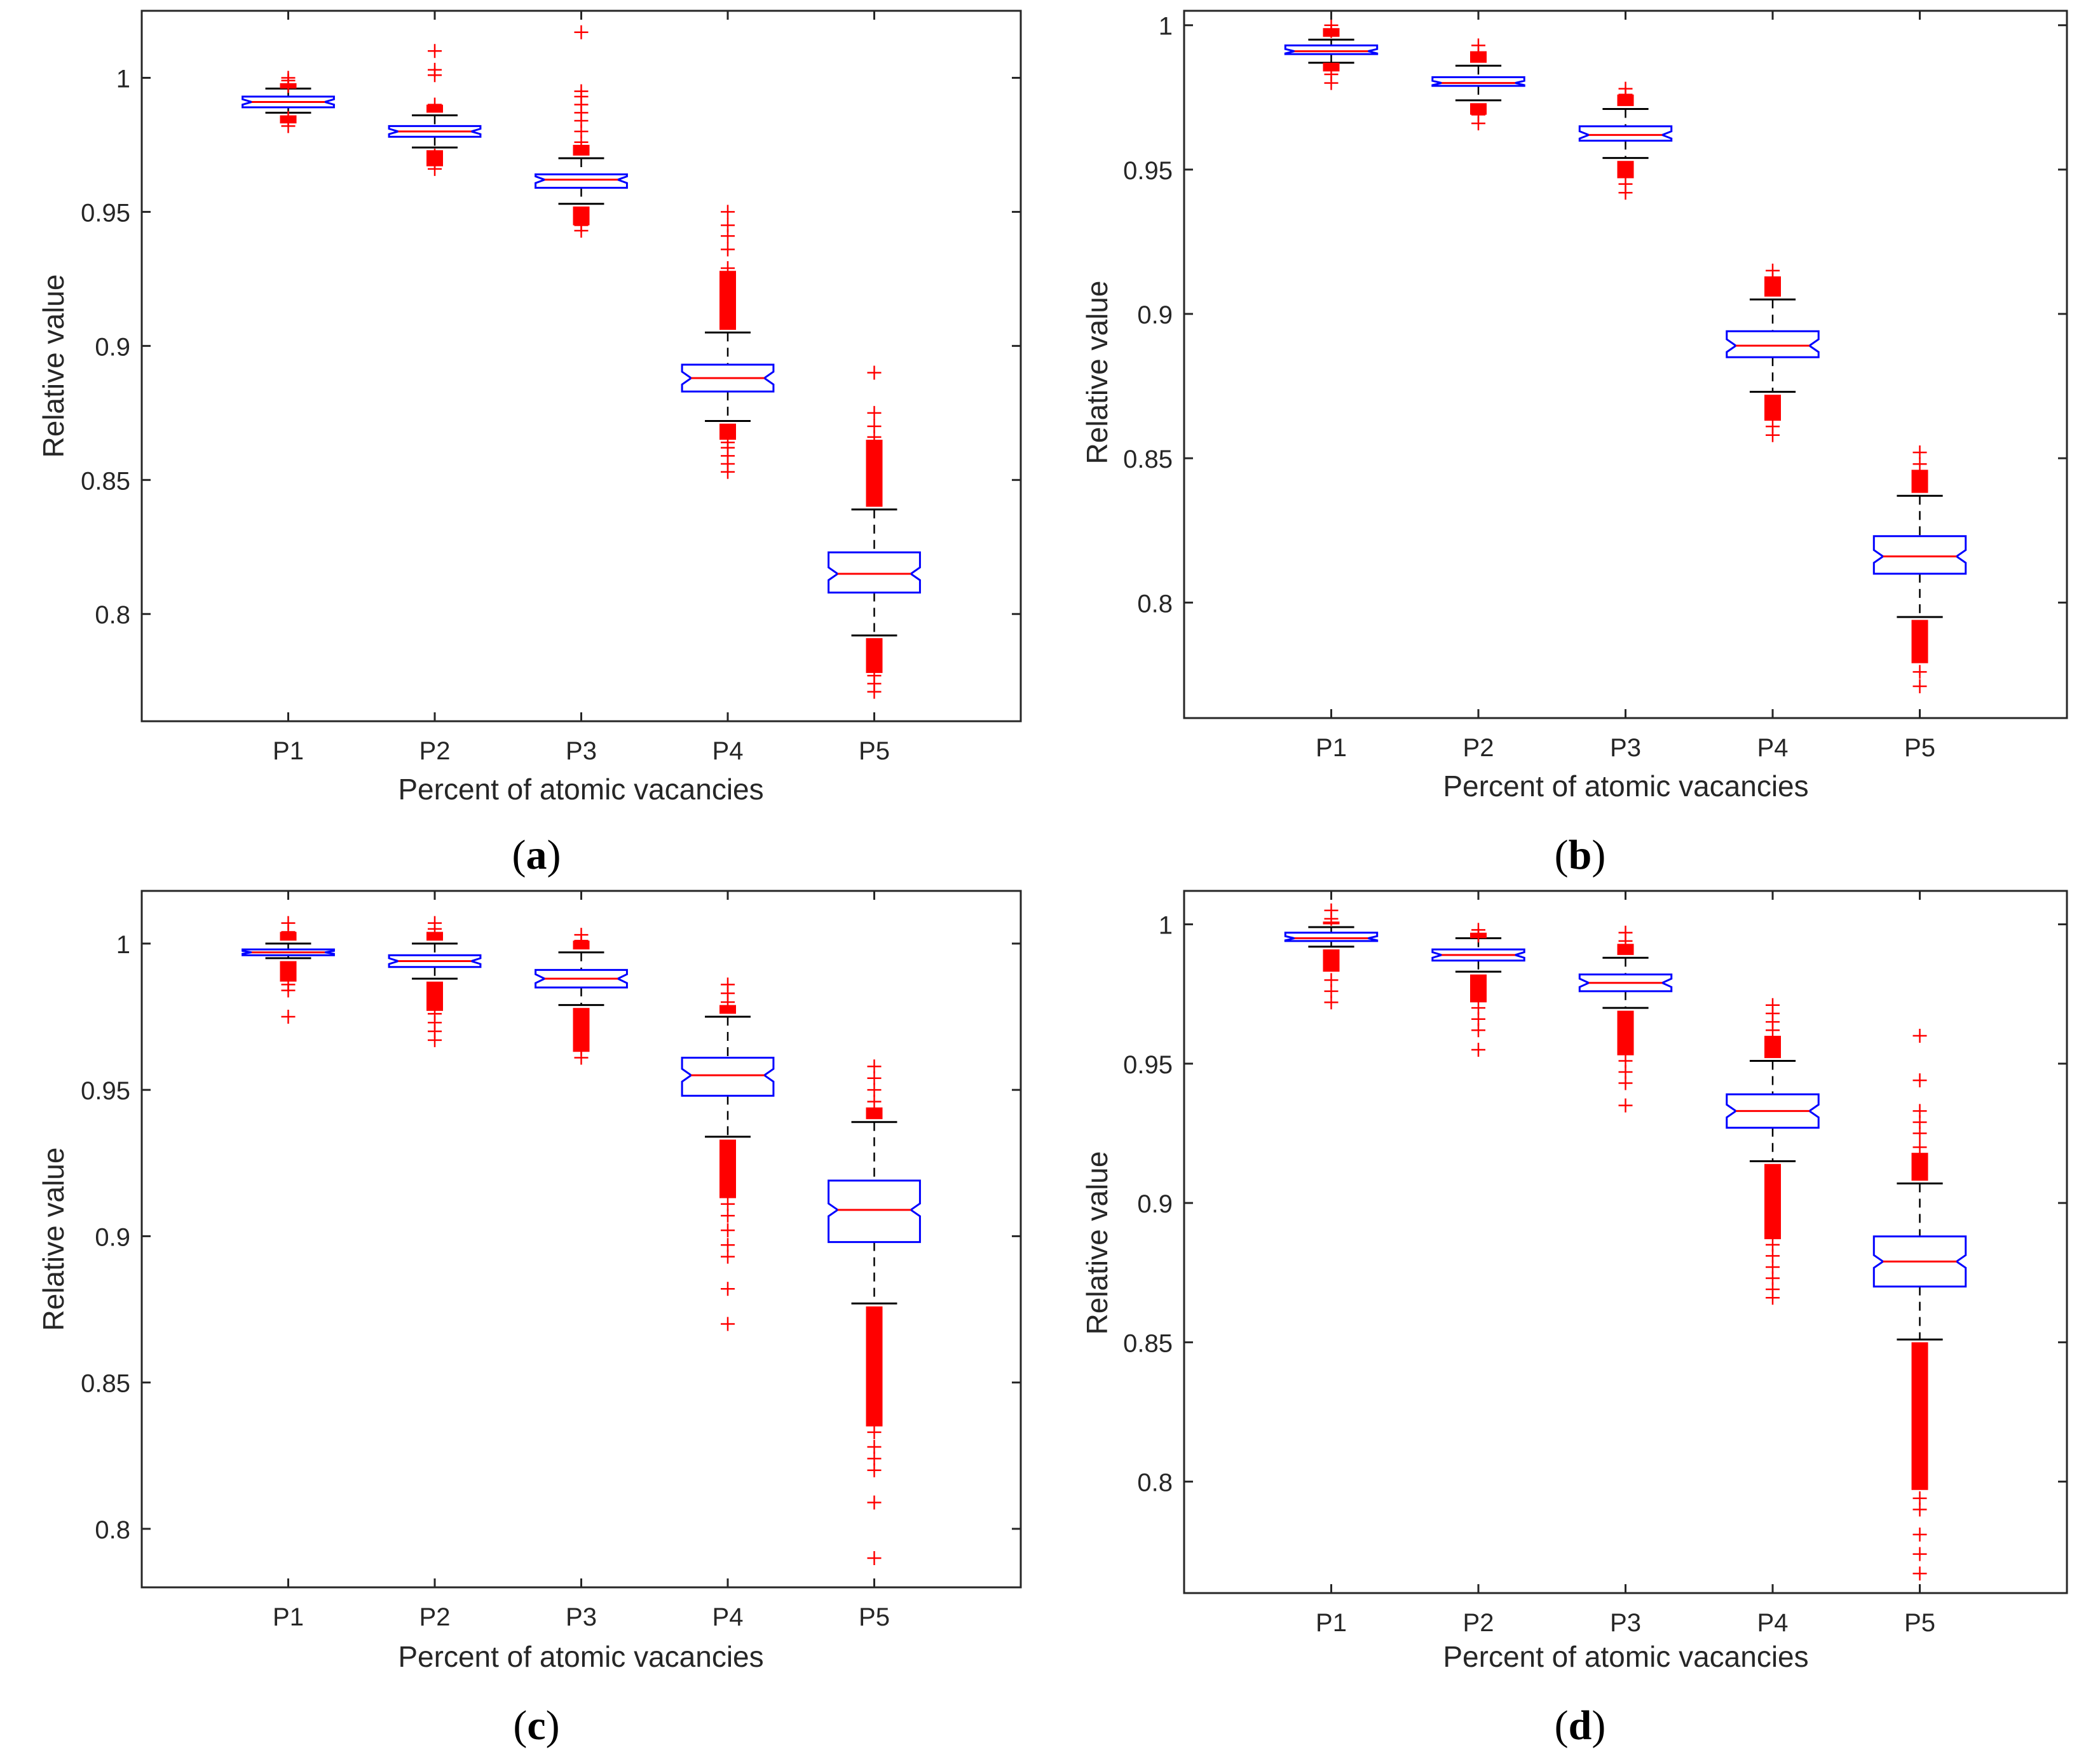 The height and width of the screenshot is (1764, 2086). Describe the element at coordinates (1773, 1151) in the screenshot. I see `panel-d-box-p4` at that location.